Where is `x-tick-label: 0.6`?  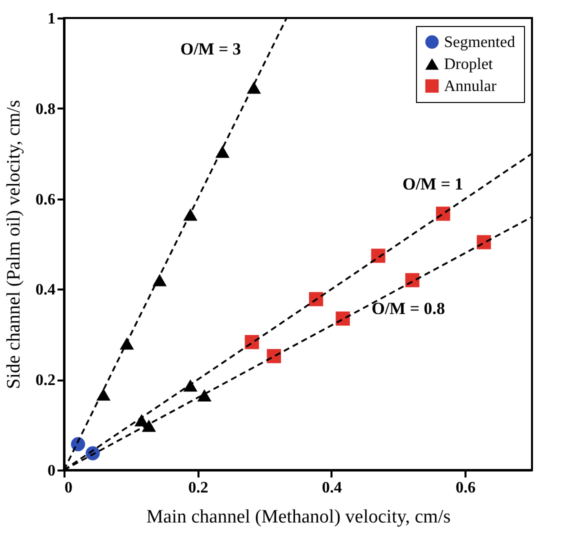 x-tick-label: 0.6 is located at coordinates (466, 488).